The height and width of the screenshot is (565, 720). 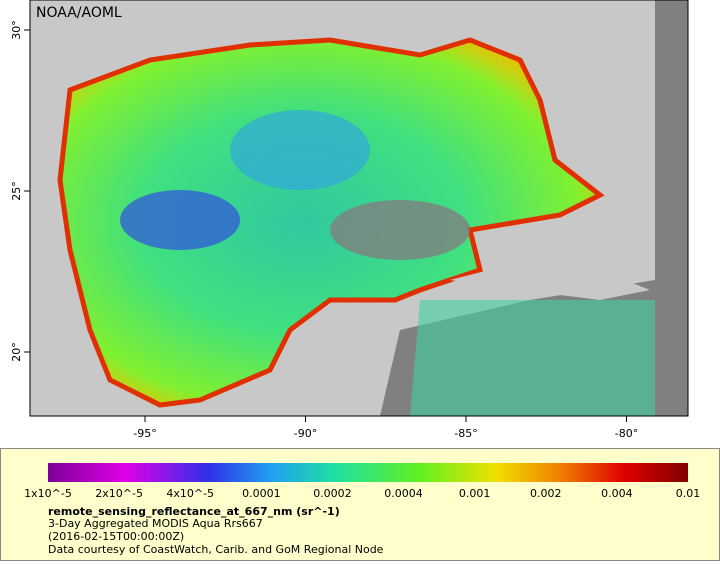 I want to click on lon-tick-label: -95°, so click(x=144, y=433).